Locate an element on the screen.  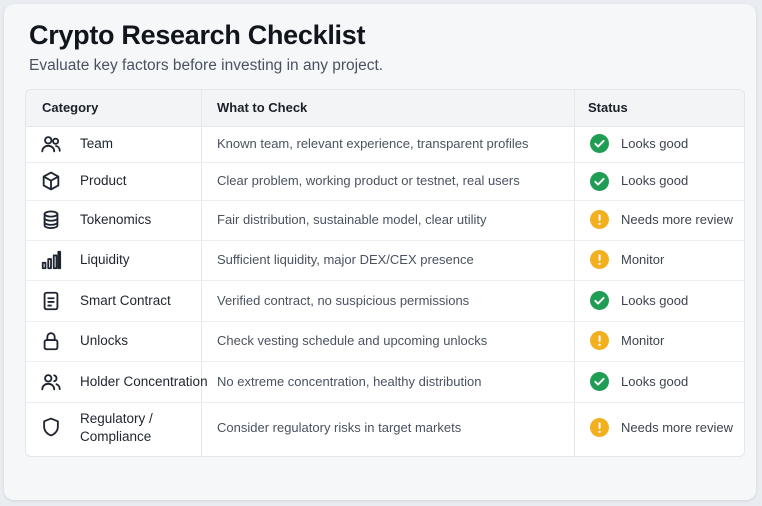
column-header-status: Status is located at coordinates (608, 107).